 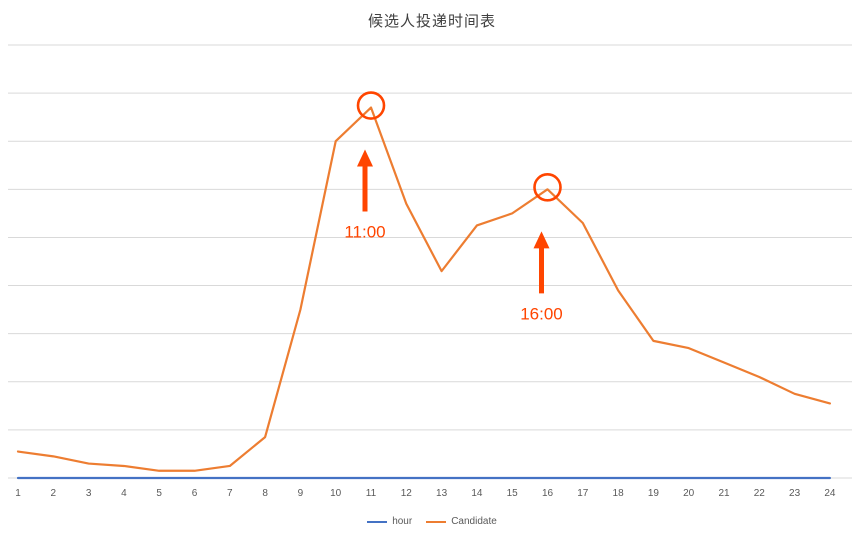 What do you see at coordinates (442, 493) in the screenshot?
I see `x-axis-label: 13` at bounding box center [442, 493].